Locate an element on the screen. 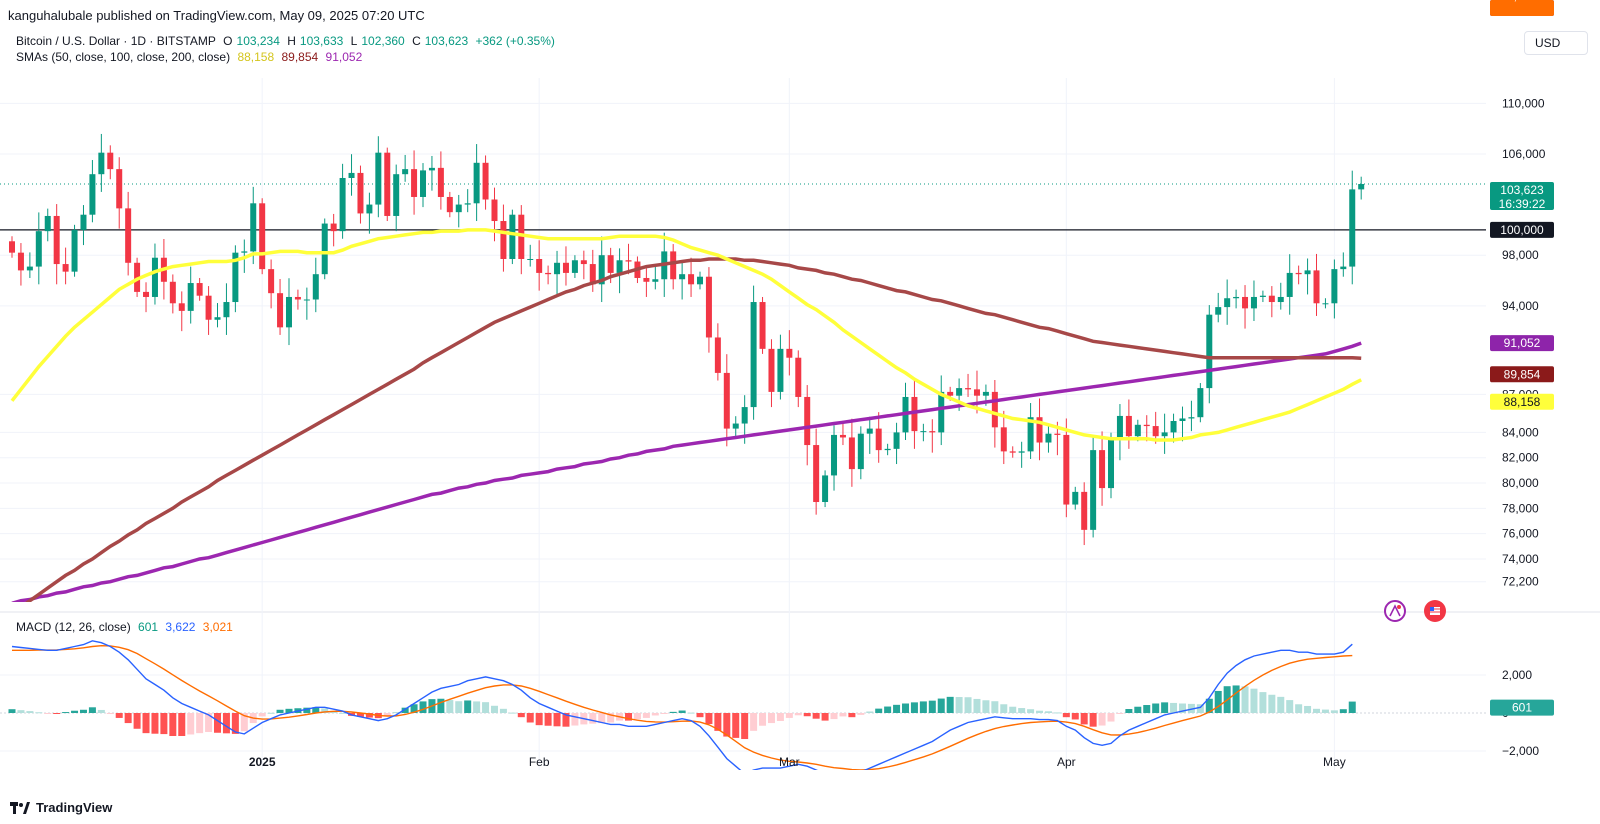  sma100-tag: 89,854 is located at coordinates (1522, 374).